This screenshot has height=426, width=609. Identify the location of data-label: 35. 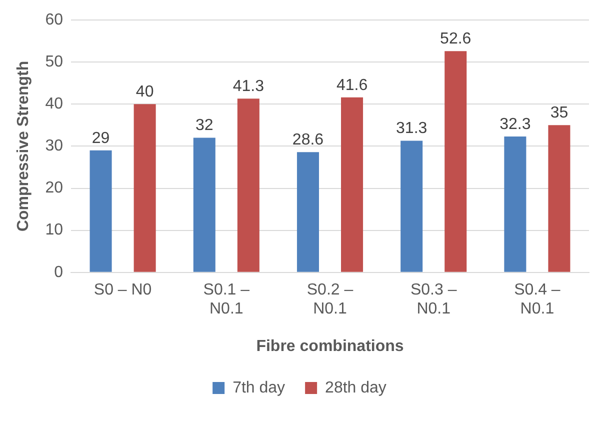
(559, 113).